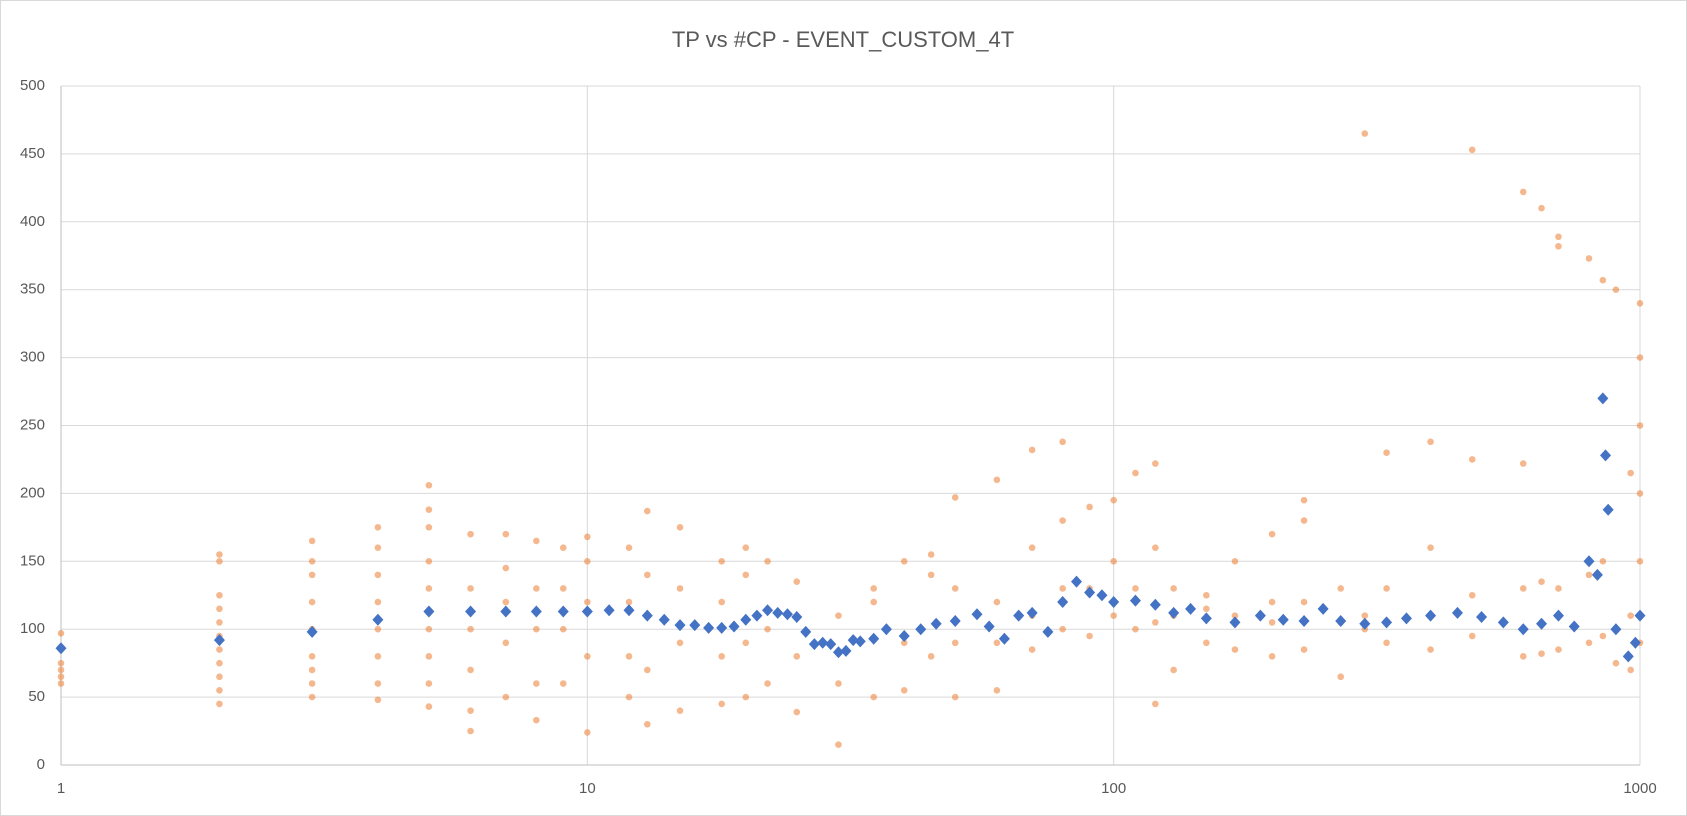  I want to click on x-tick-label: 1000, so click(1639, 788).